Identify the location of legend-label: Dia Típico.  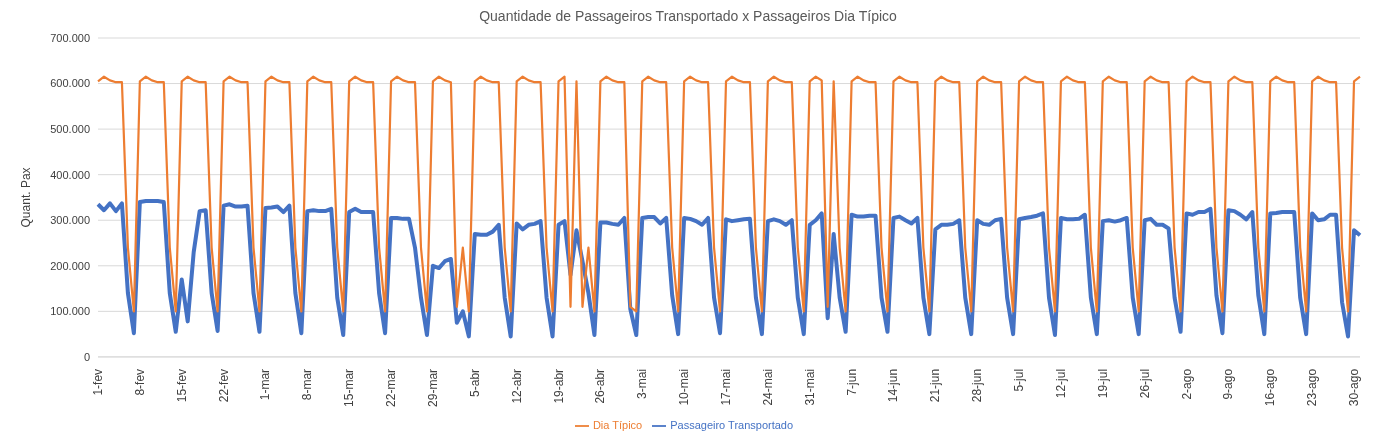
(617, 424).